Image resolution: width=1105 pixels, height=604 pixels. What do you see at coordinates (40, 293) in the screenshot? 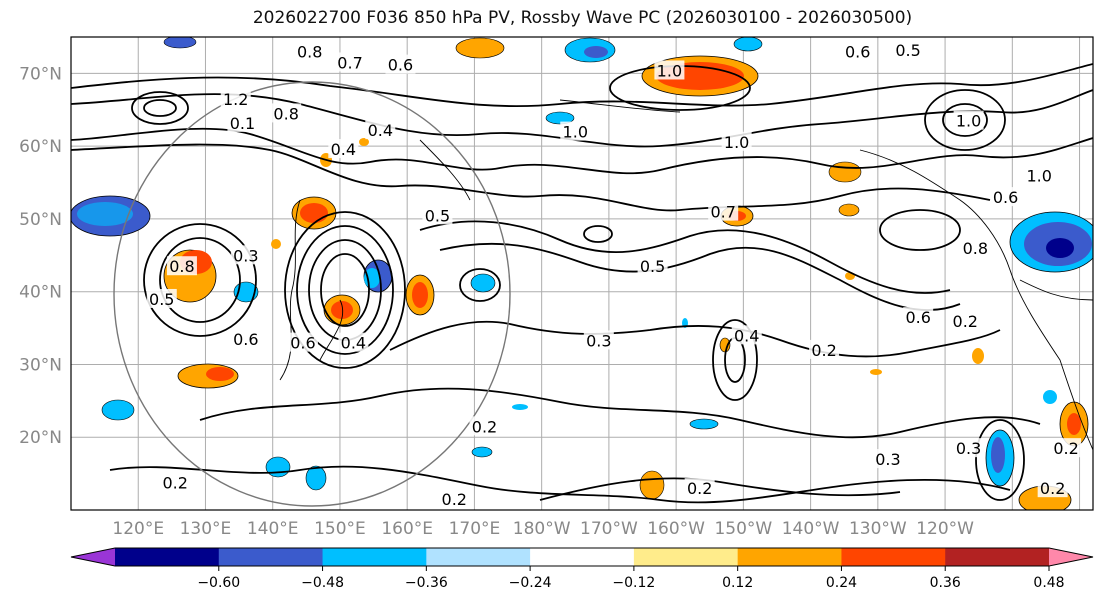
I see `latitude-label: 40°N` at bounding box center [40, 293].